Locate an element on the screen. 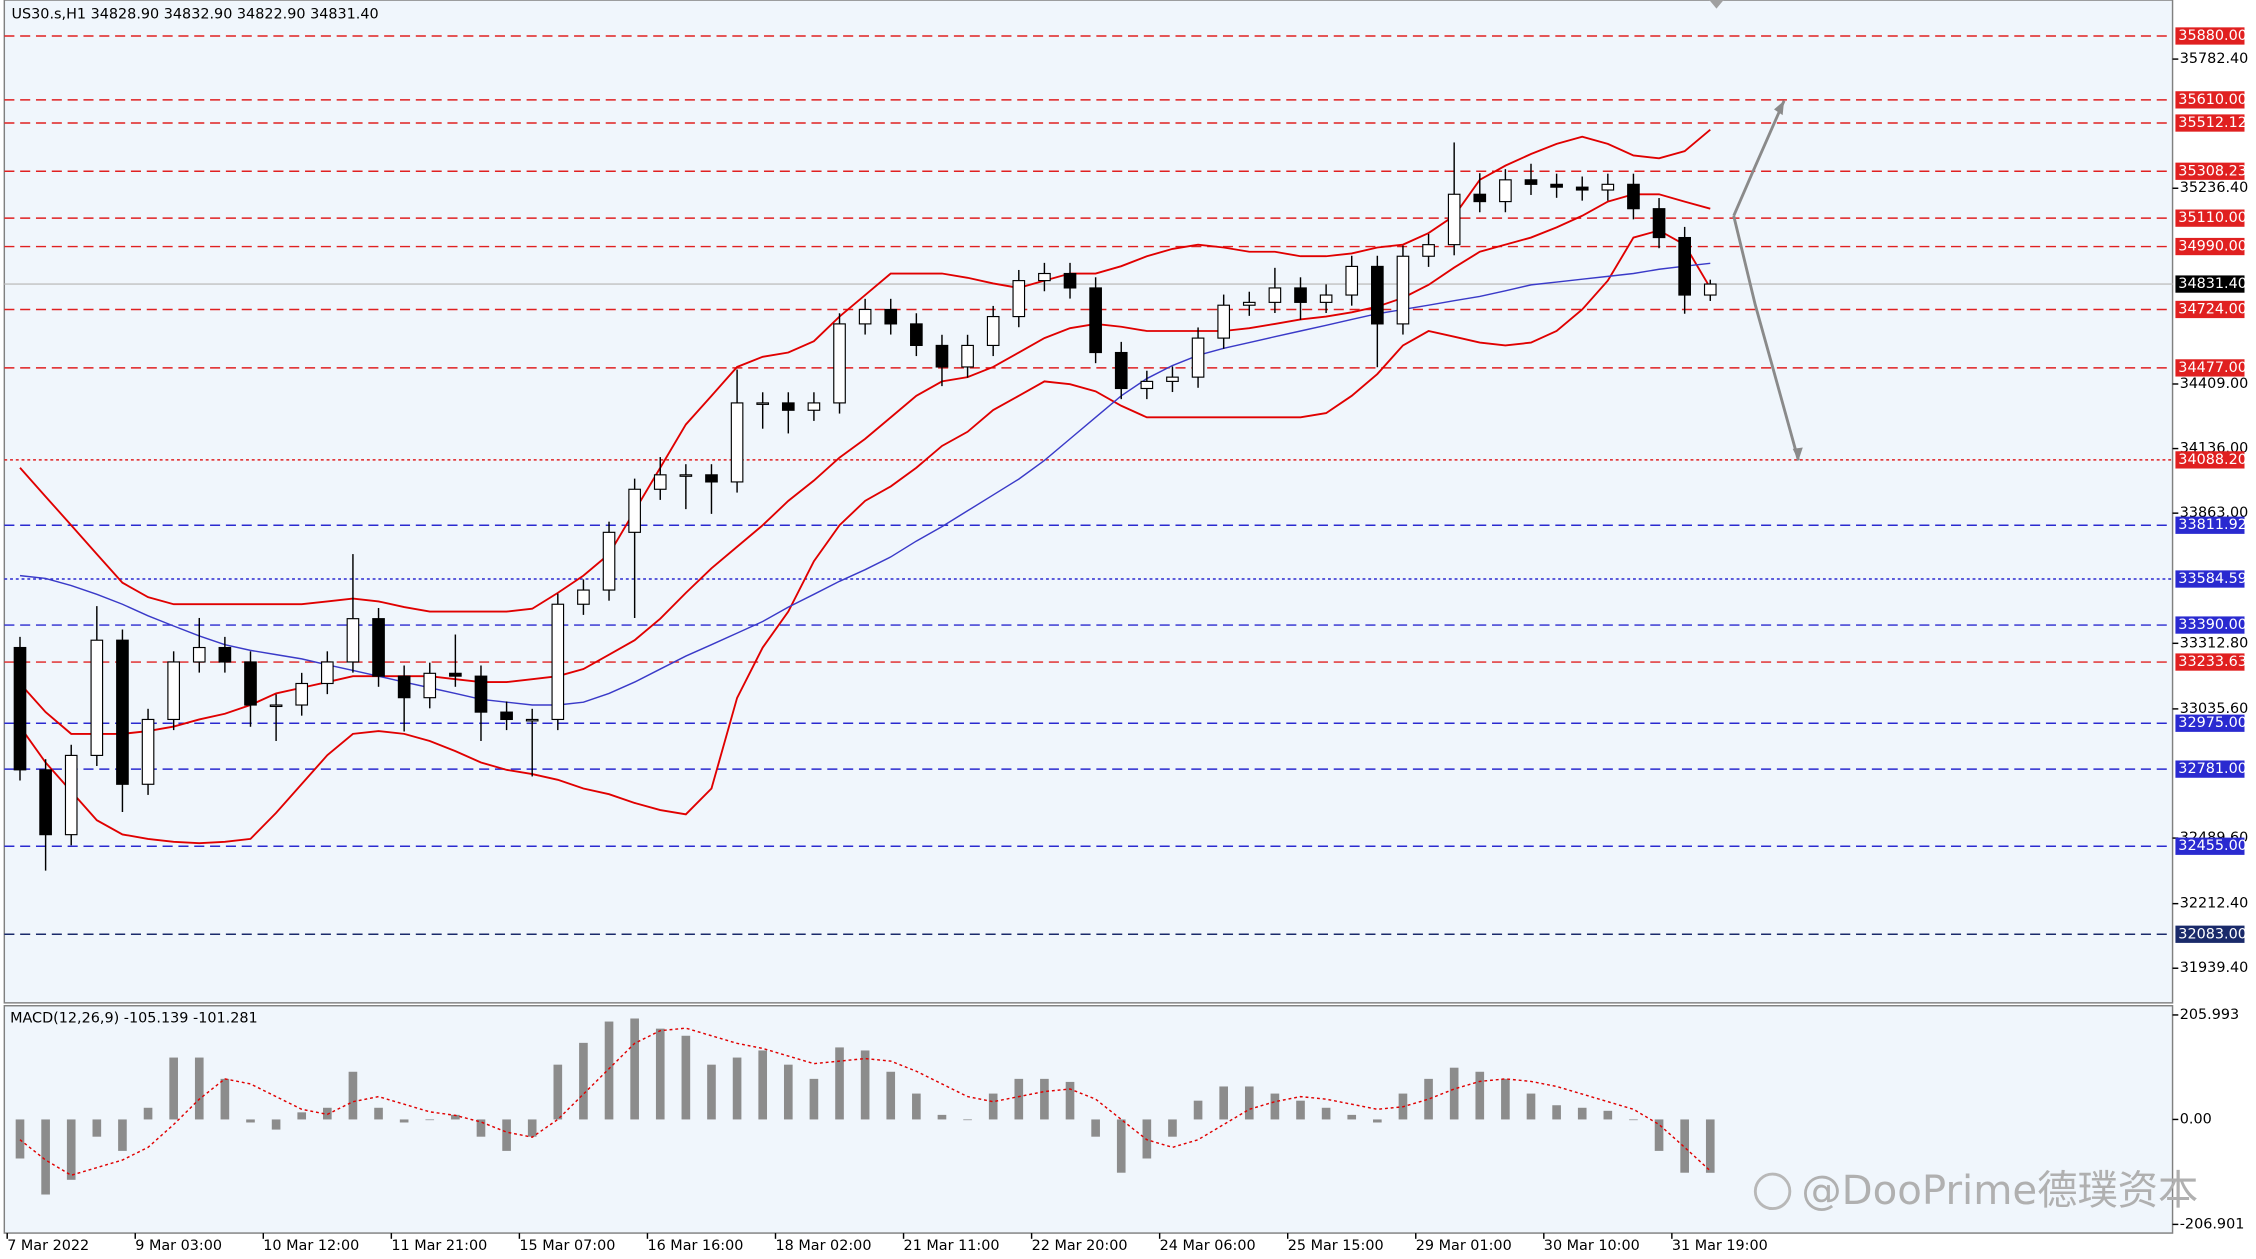  y-tick-label: 32212.40 is located at coordinates (2214, 904).